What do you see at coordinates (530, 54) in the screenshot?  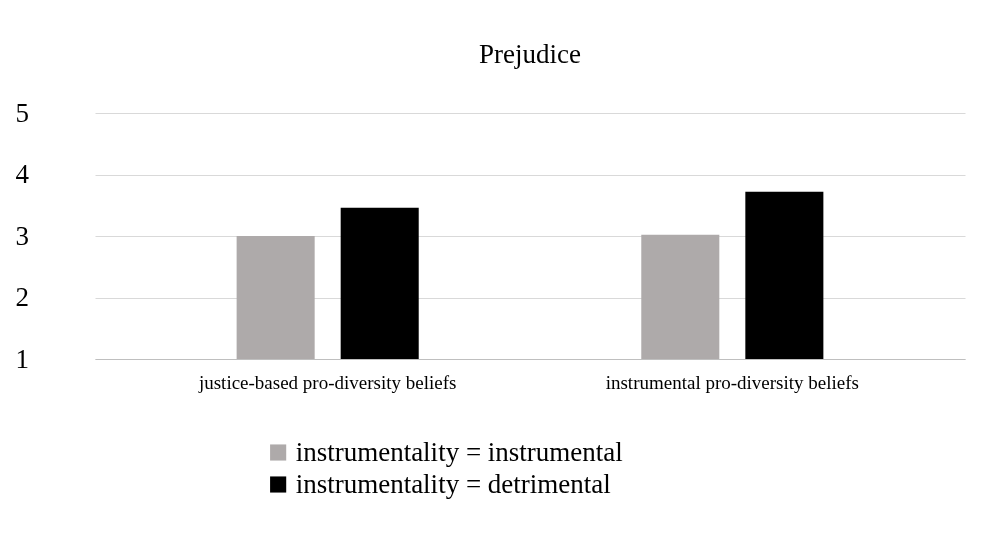 I see `chart-title: Prejudice` at bounding box center [530, 54].